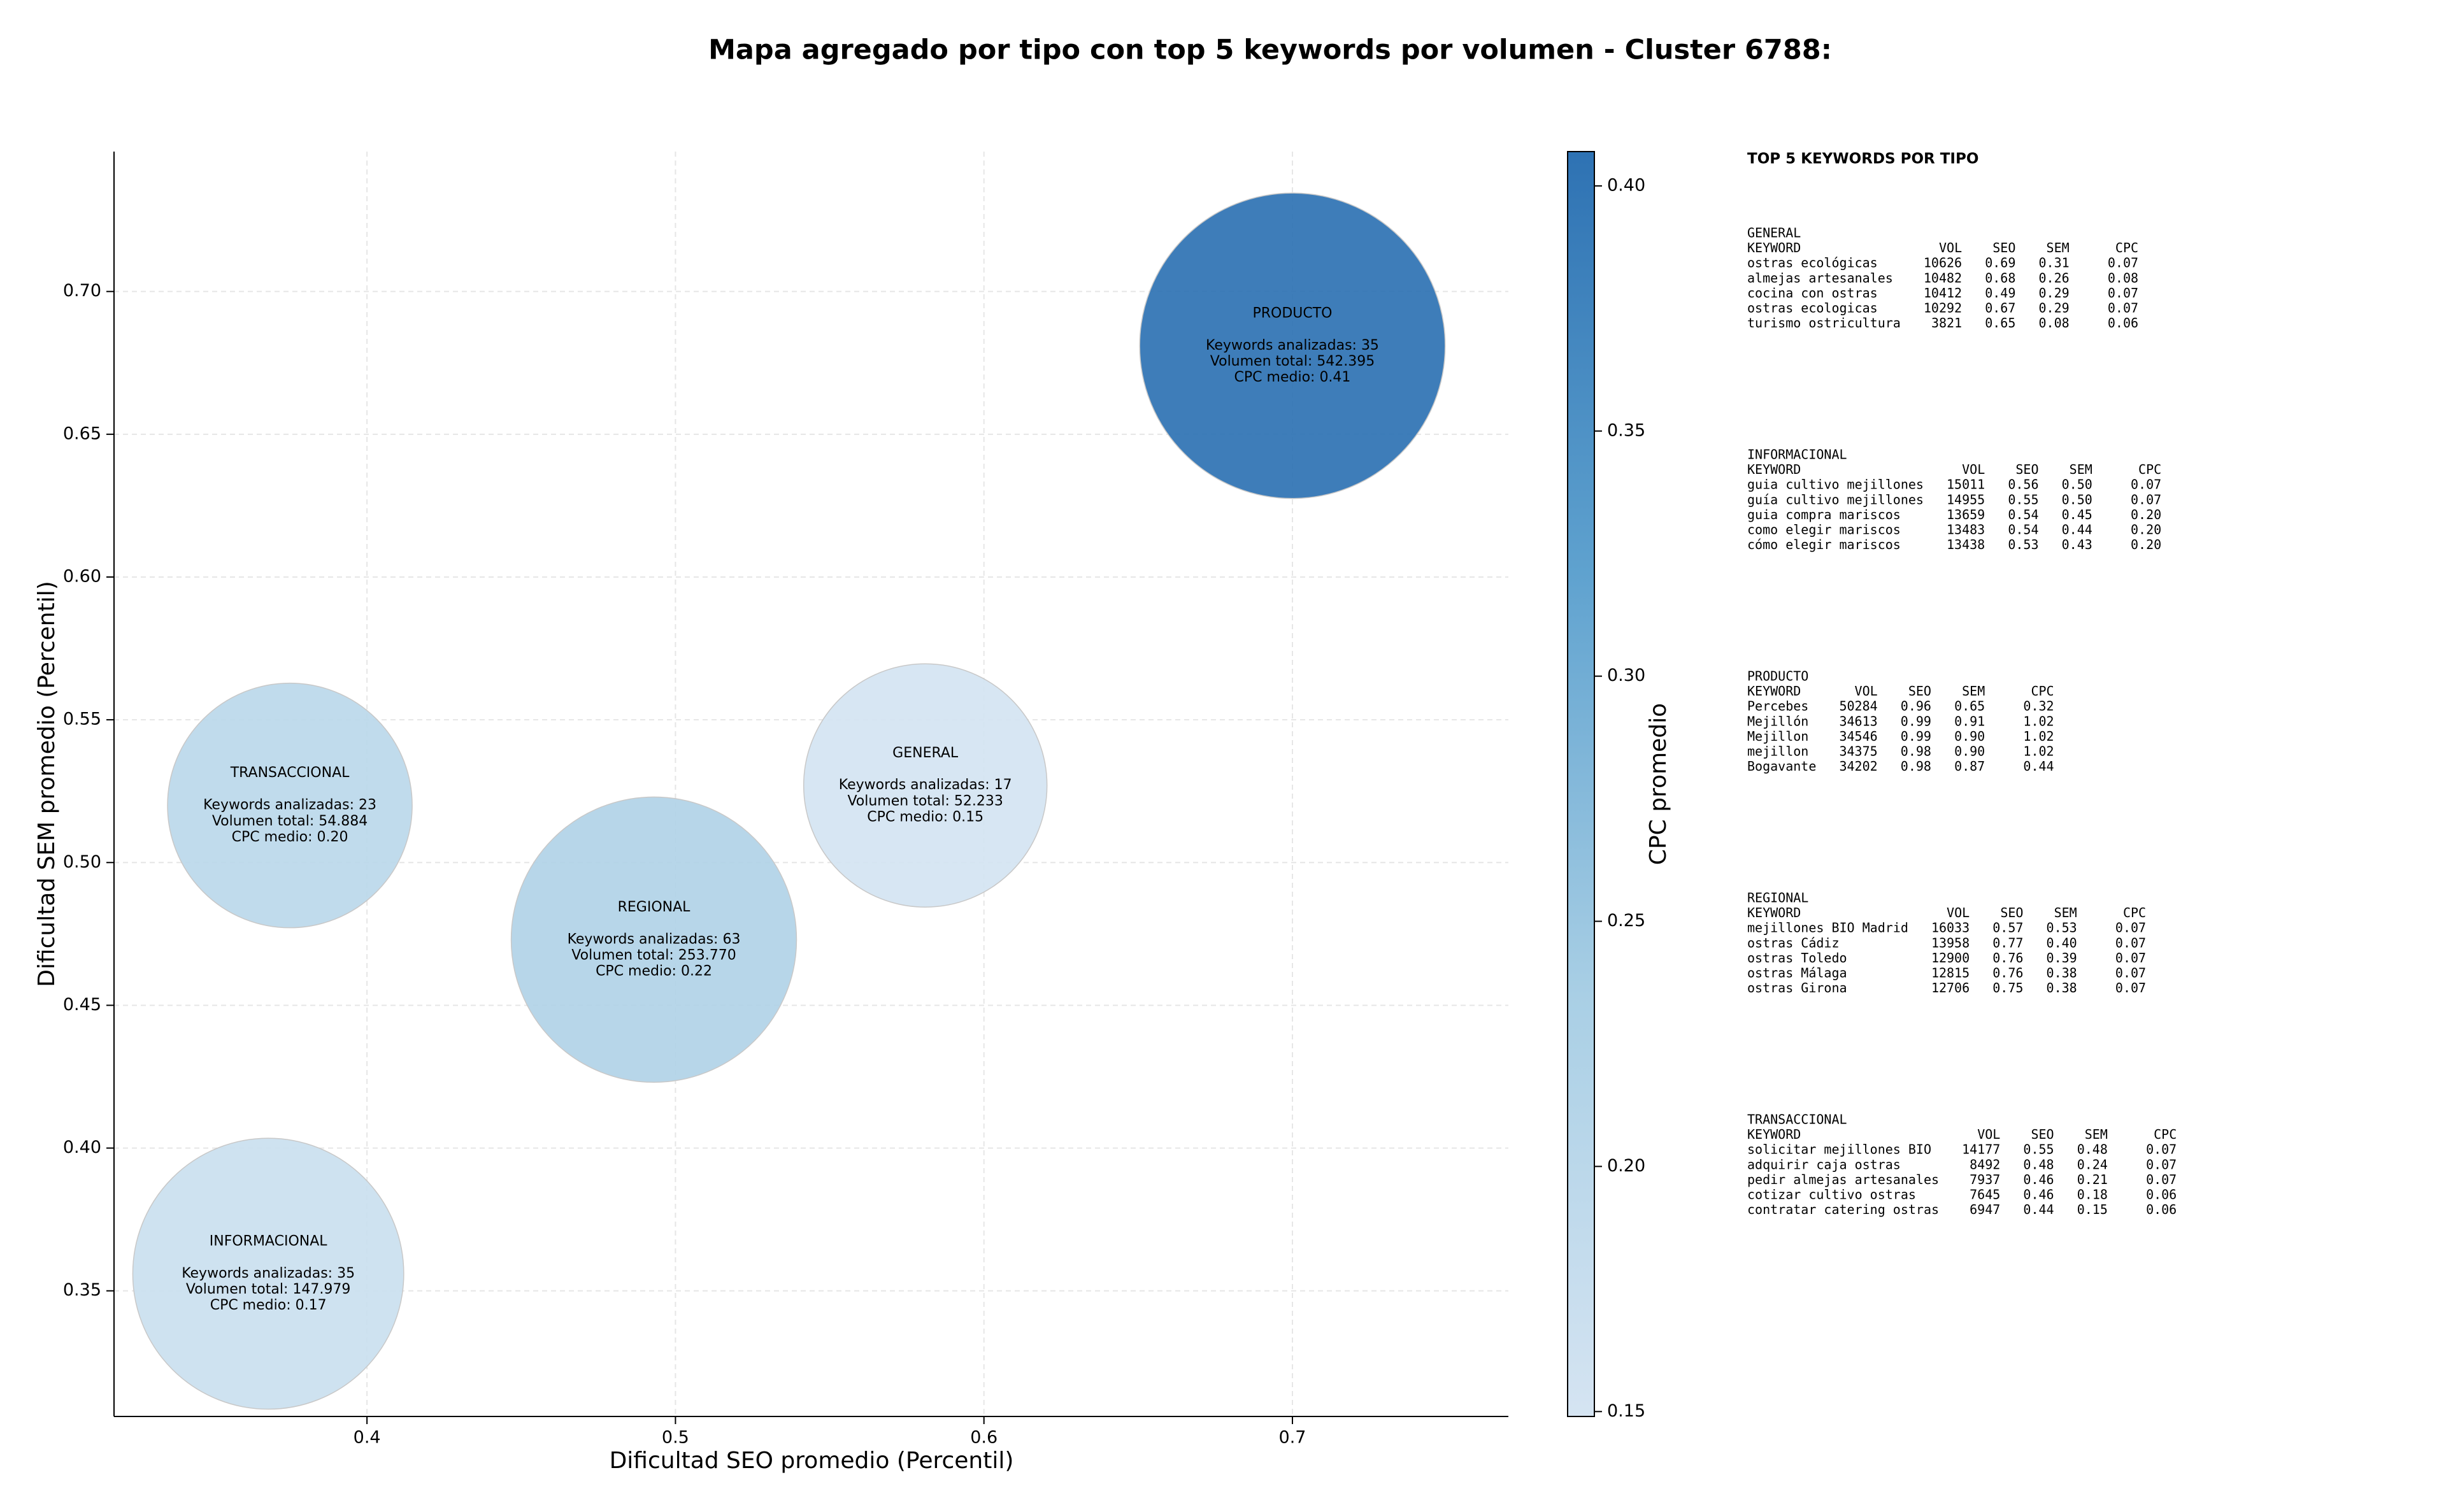 This screenshot has height=1512, width=2446. Describe the element at coordinates (2062, 942) in the screenshot. I see `table-cell: 0.40` at that location.